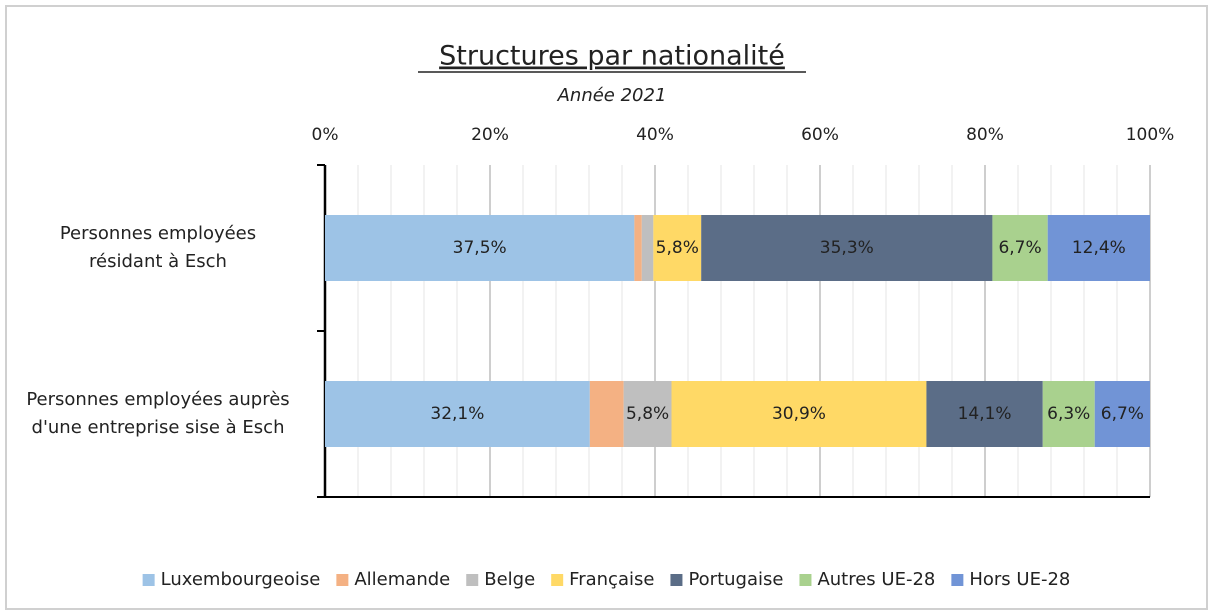 This screenshot has width=1213, height=615. I want to click on x-tick-label: 80%, so click(985, 135).